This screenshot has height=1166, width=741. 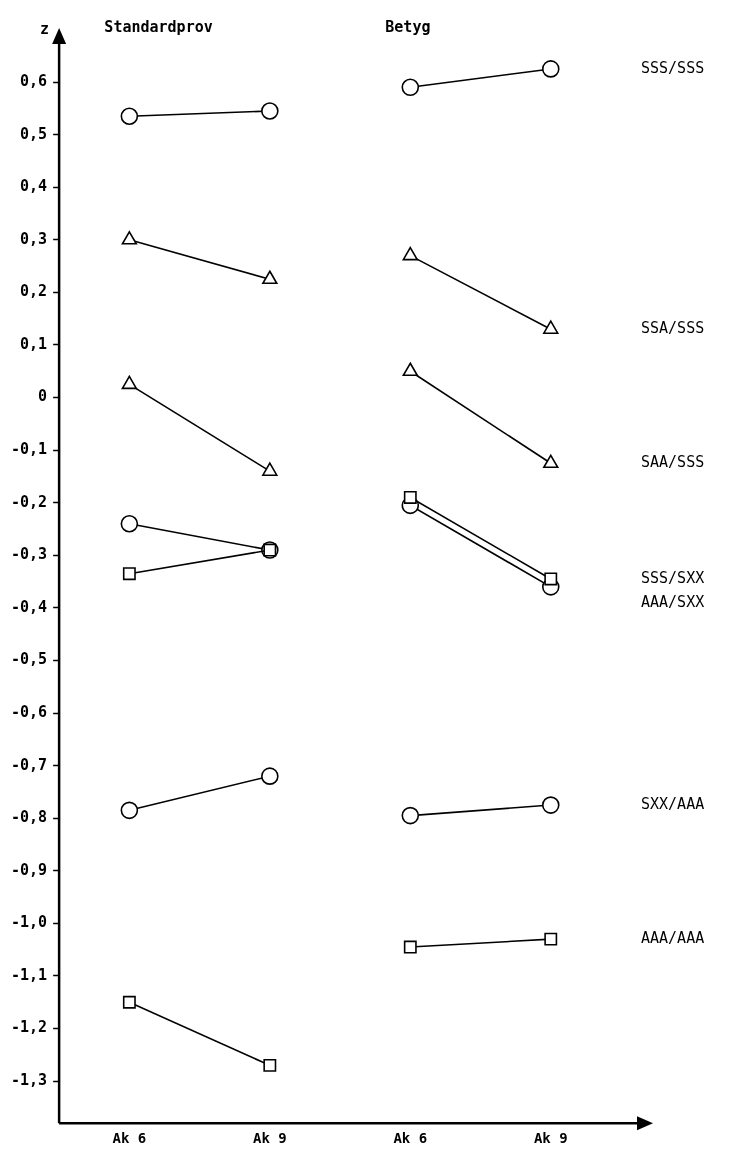 What do you see at coordinates (673, 328) in the screenshot?
I see `text: SSA/SSS` at bounding box center [673, 328].